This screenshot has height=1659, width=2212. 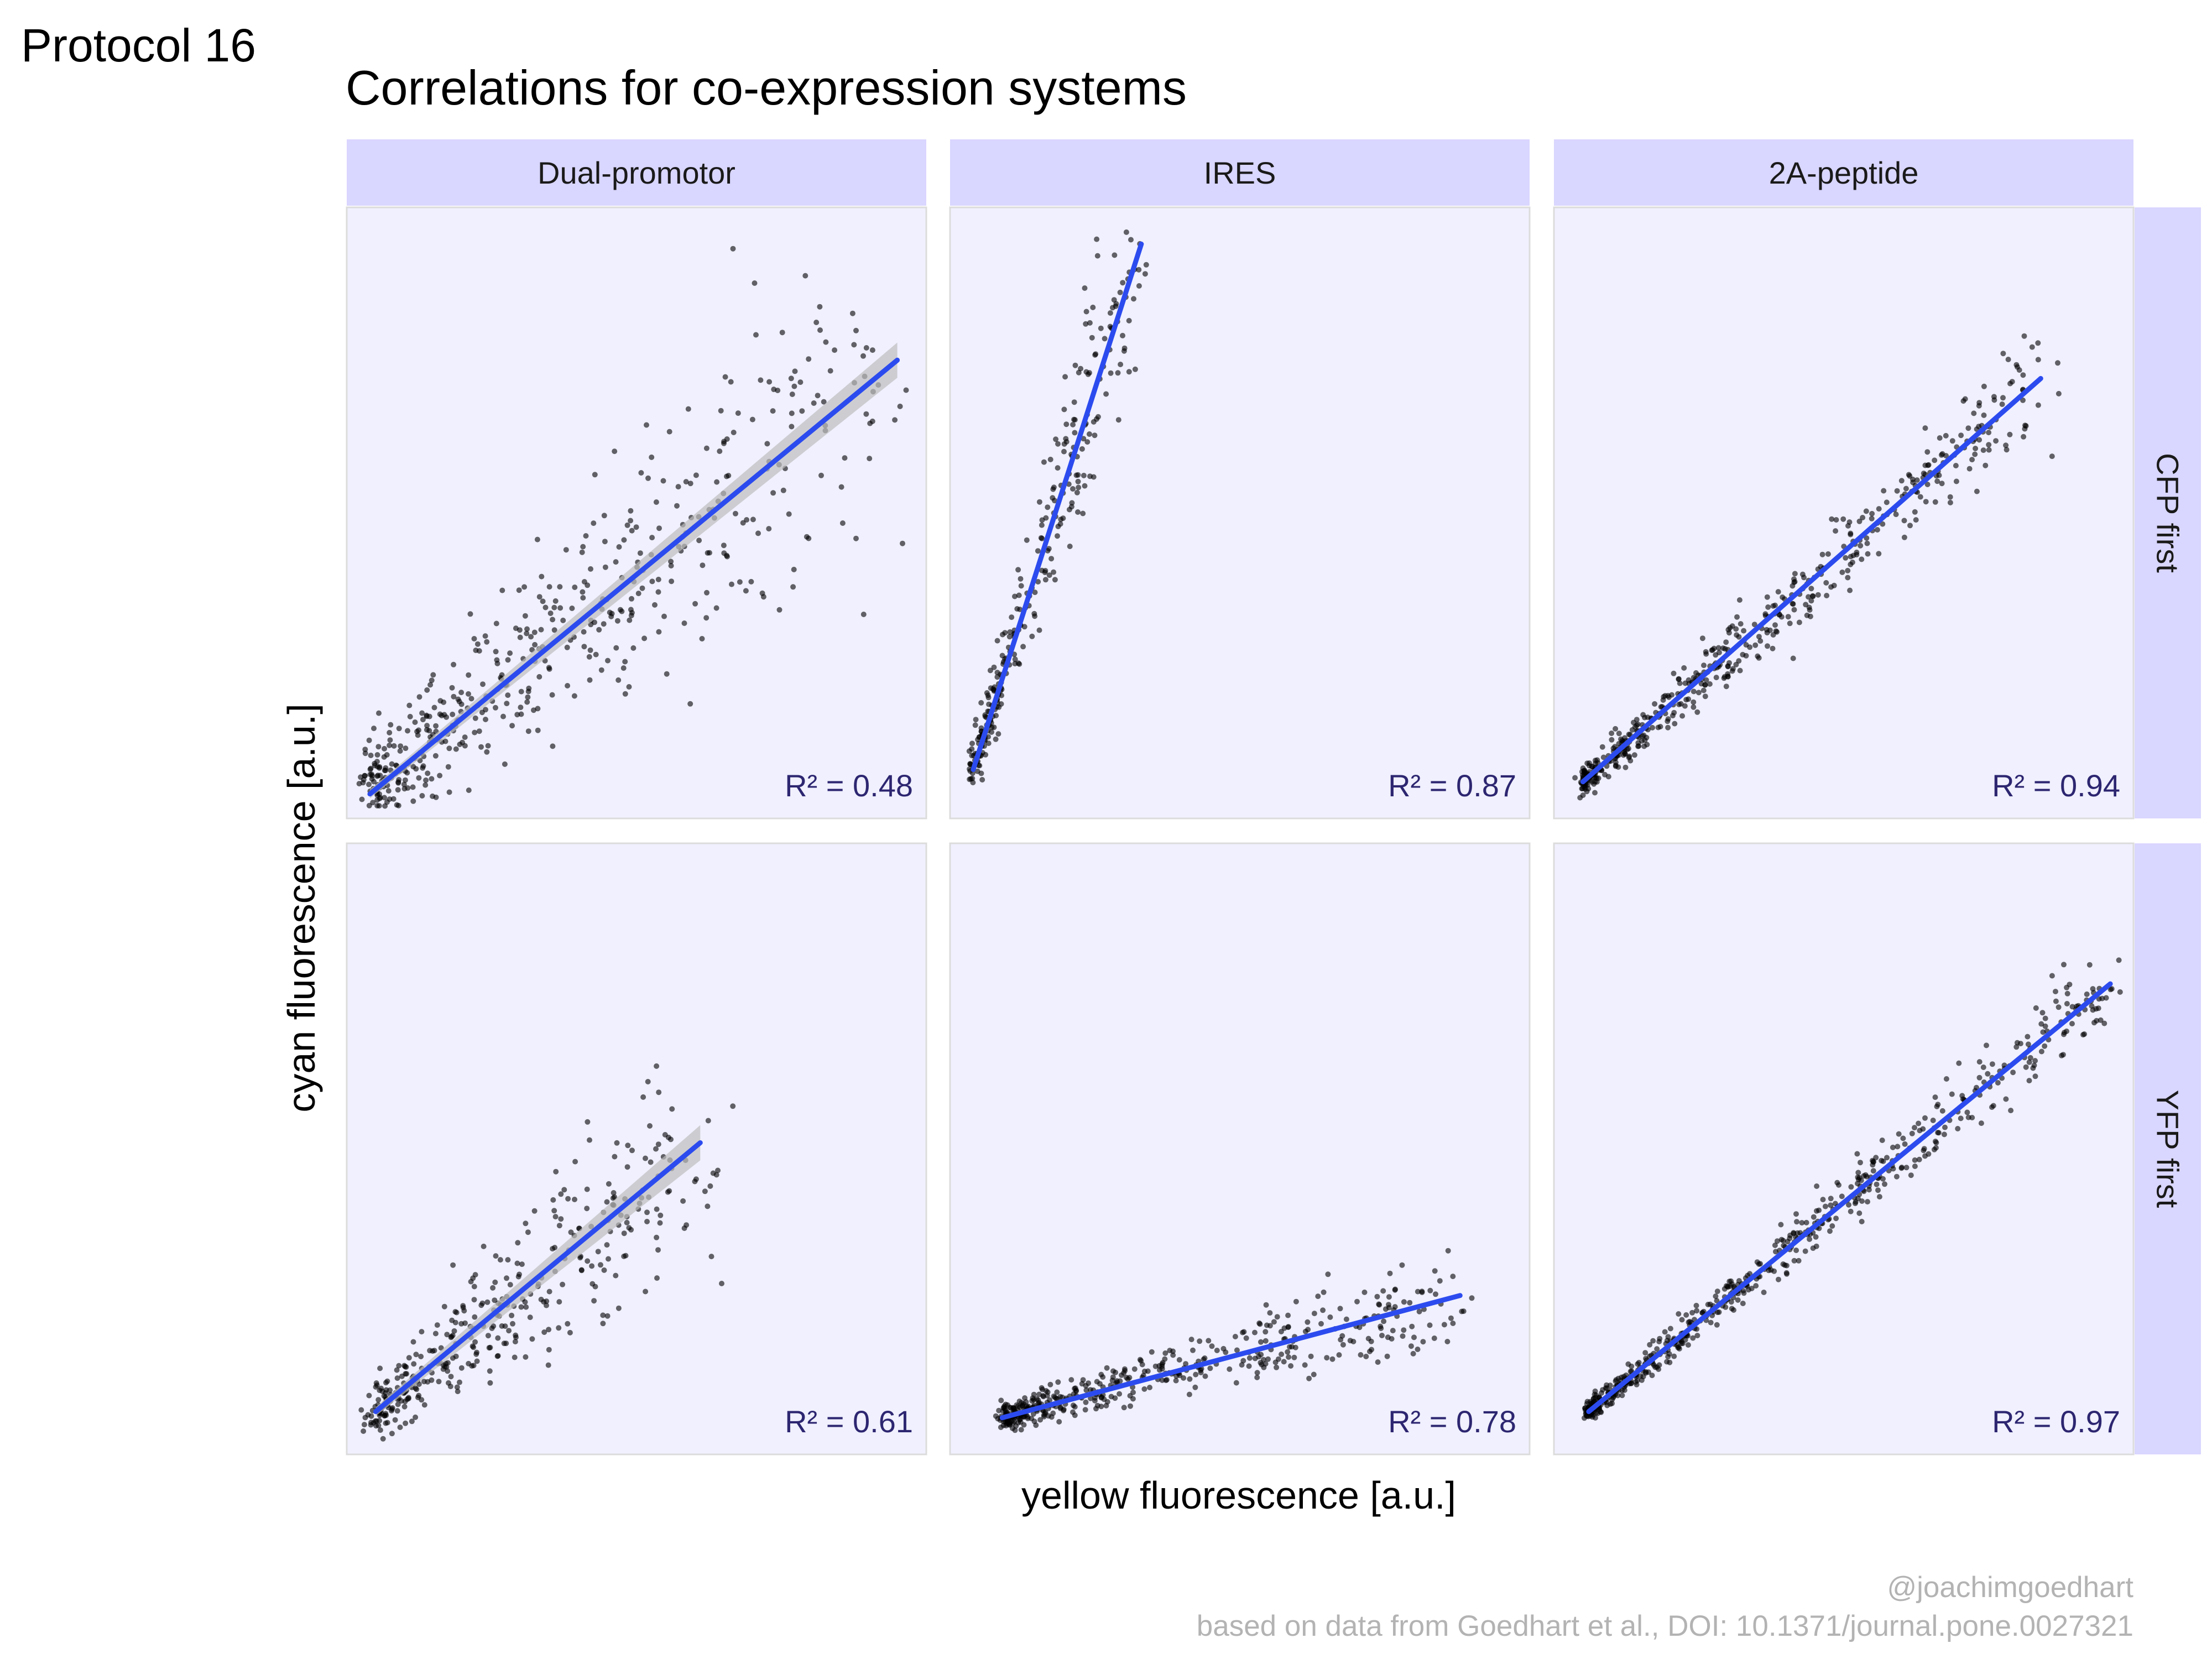 I want to click on column-strip-label: 2A-peptide, so click(x=1844, y=173).